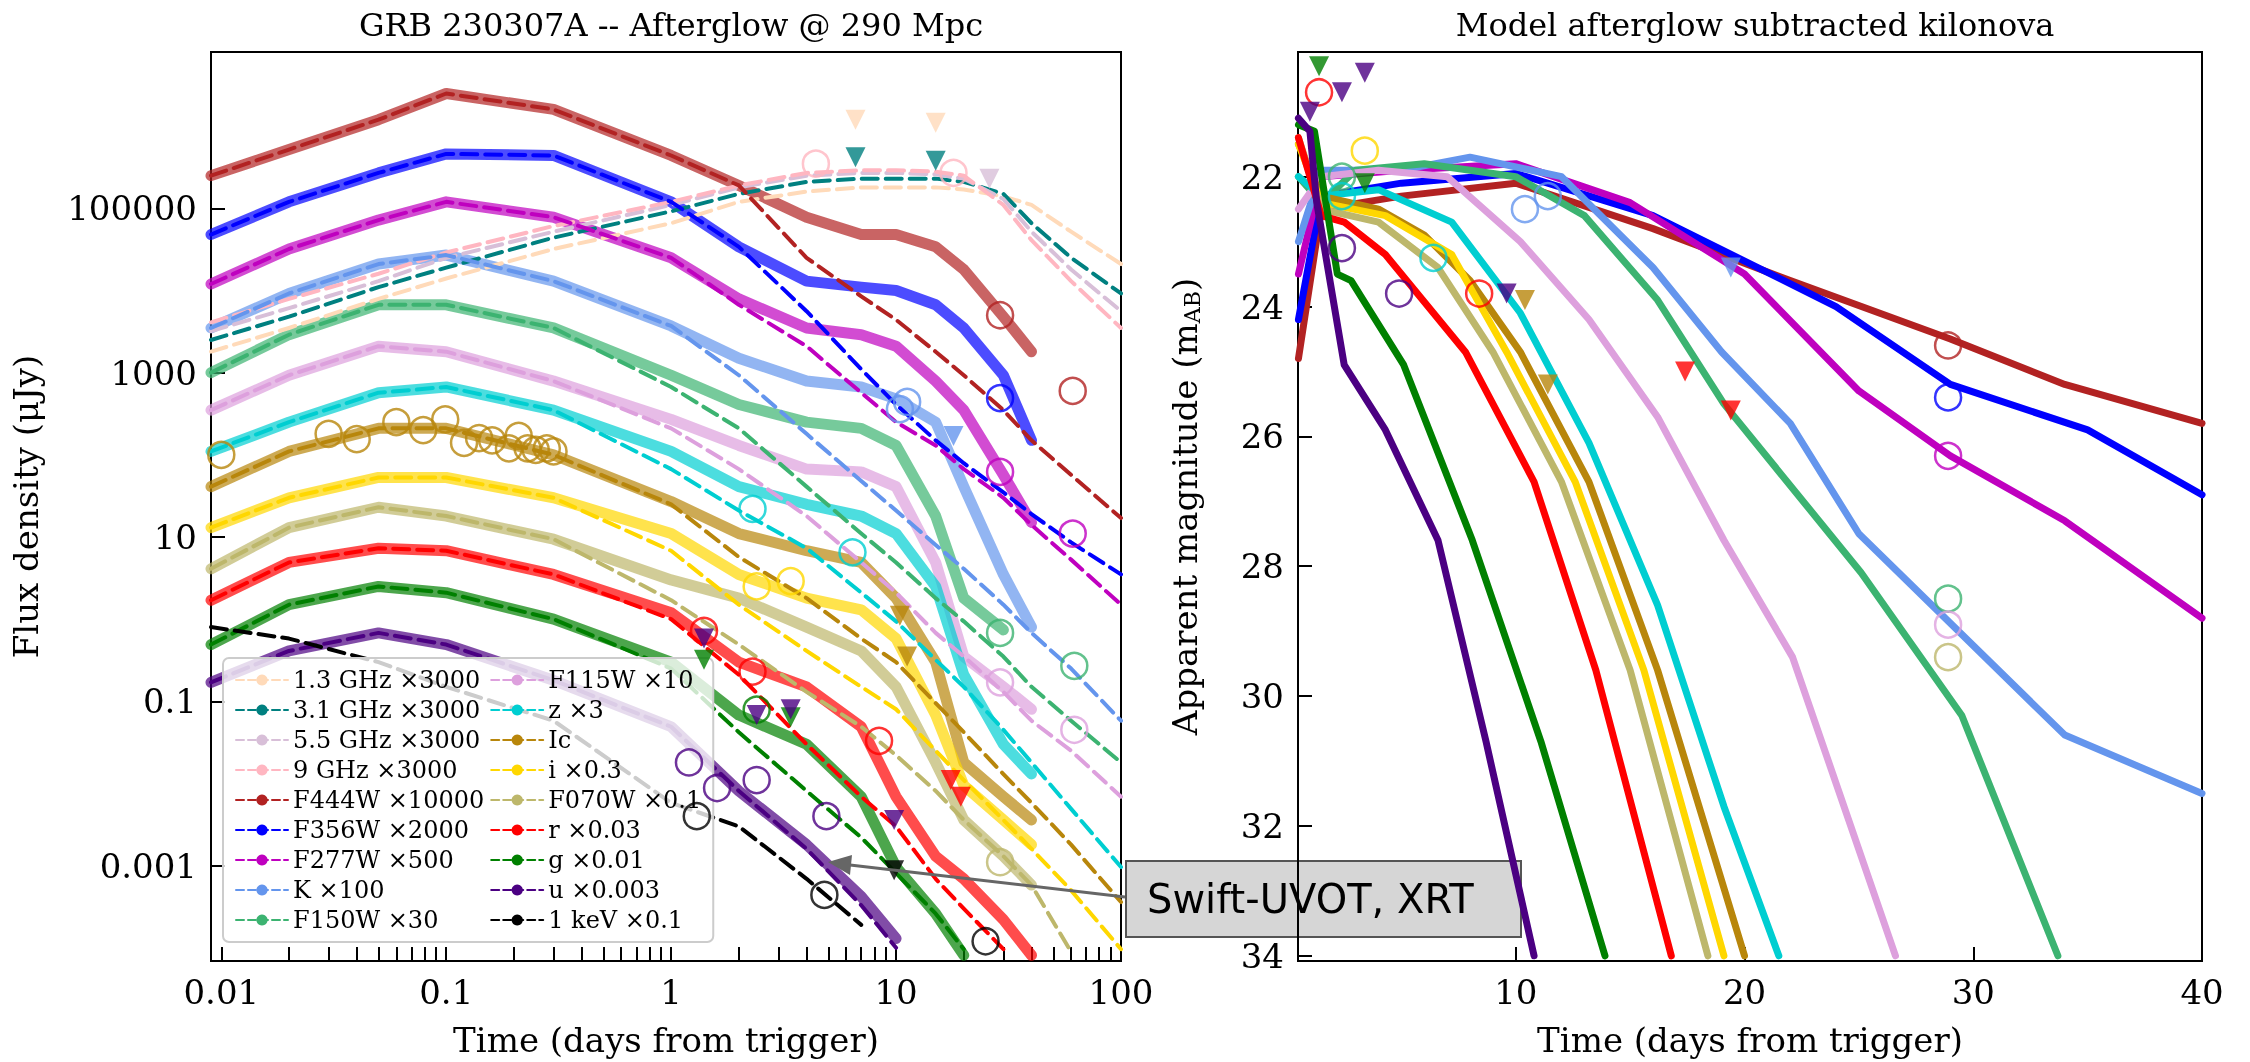  What do you see at coordinates (560, 740) in the screenshot?
I see `legend-label: Ic` at bounding box center [560, 740].